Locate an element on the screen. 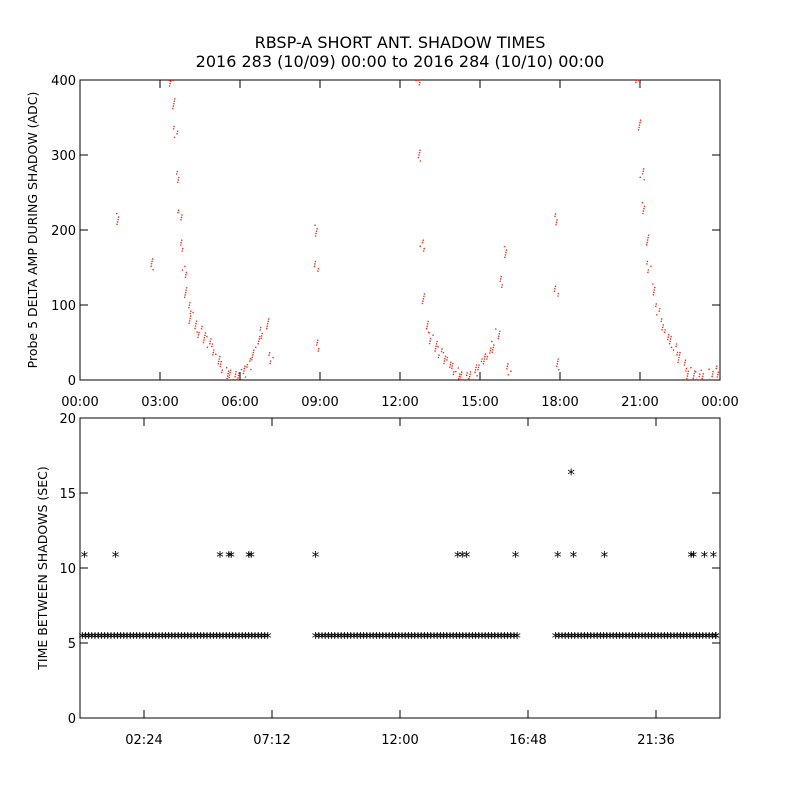 The height and width of the screenshot is (800, 800). amplitude-y-axis-label: Probe 5 DELTA AMP DURING SHADOW (ADC) is located at coordinates (32, 230).